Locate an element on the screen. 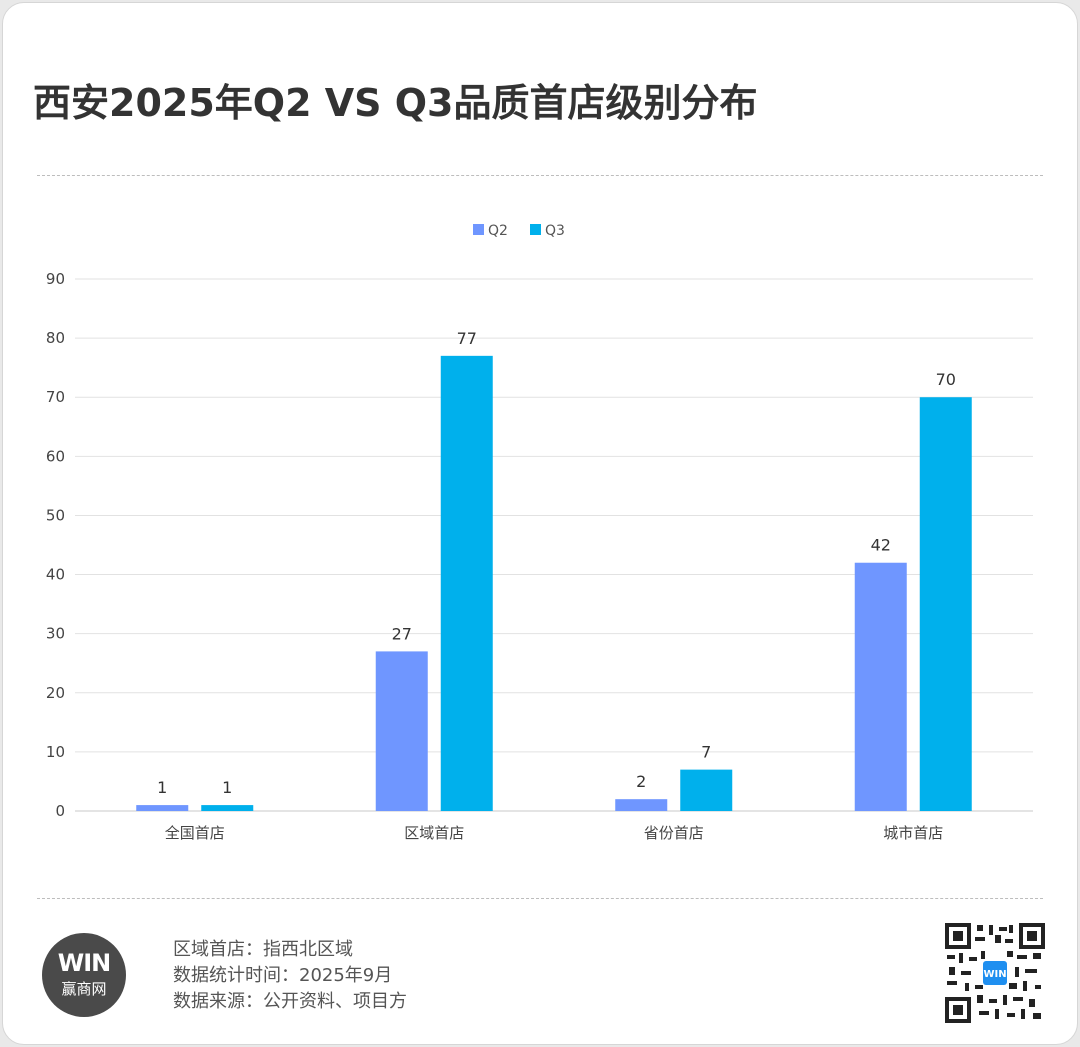 Image resolution: width=1080 pixels, height=1047 pixels. y-tick-label: 20 is located at coordinates (55, 693).